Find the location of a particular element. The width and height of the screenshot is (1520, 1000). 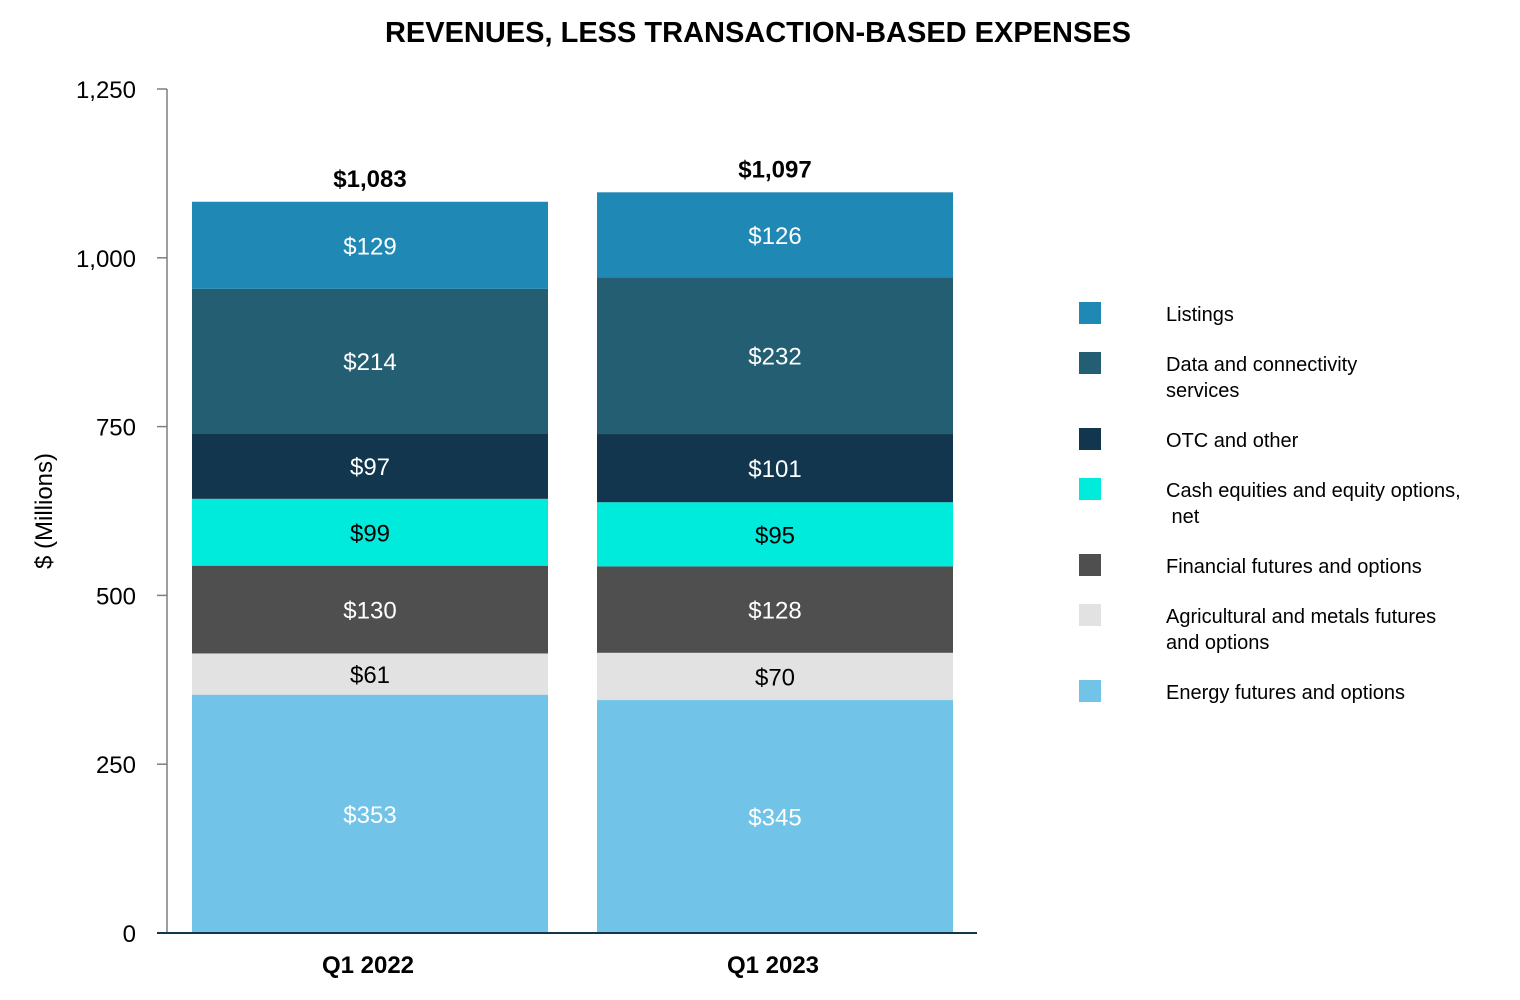

bar-data-label: $232 is located at coordinates (774, 357).